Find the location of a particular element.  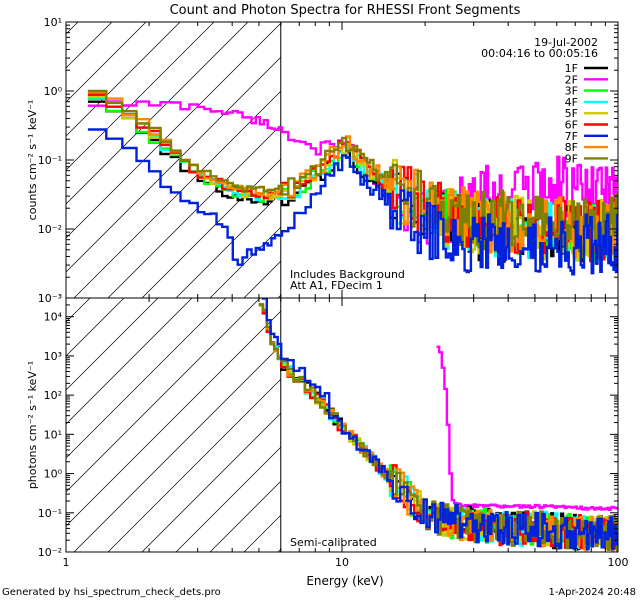

legend-label-1F: 1F is located at coordinates (571, 68).